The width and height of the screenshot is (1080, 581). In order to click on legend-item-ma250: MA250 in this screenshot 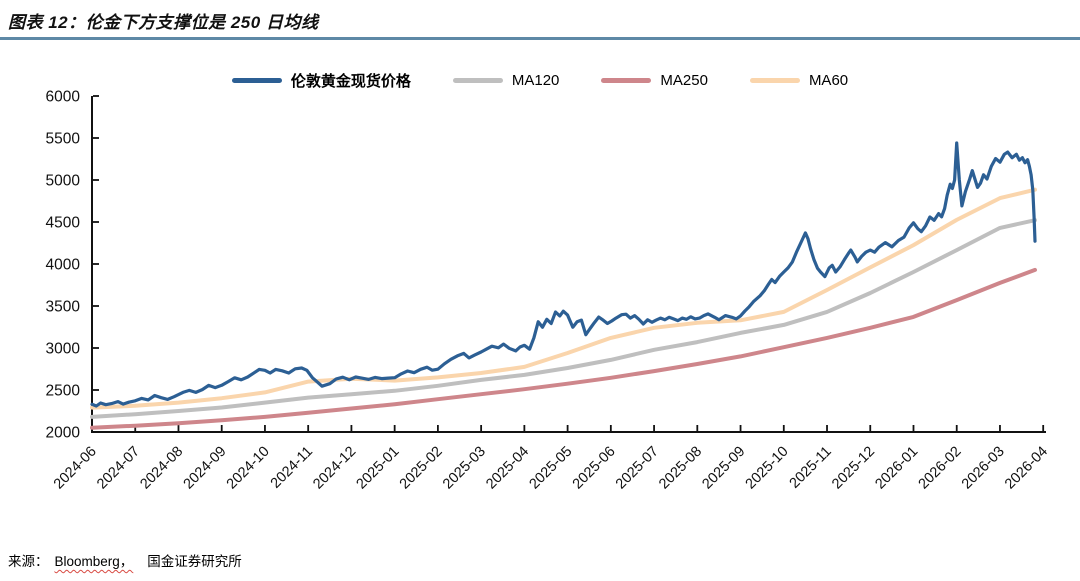, I will do `click(654, 80)`.